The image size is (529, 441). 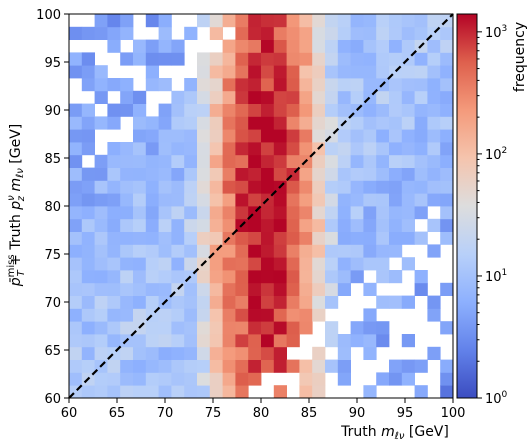 I want to click on y-tick-label: 95, so click(x=52, y=63).